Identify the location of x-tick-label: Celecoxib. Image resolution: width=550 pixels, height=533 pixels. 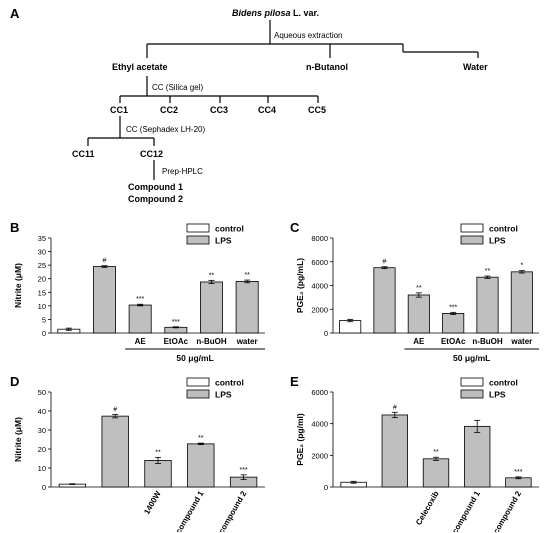
(427, 507).